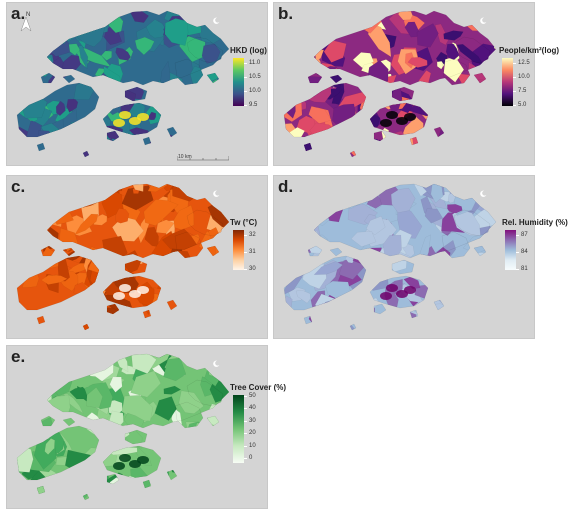 This screenshot has width=575, height=511. I want to click on legend-tick-label: 84, so click(522, 252).